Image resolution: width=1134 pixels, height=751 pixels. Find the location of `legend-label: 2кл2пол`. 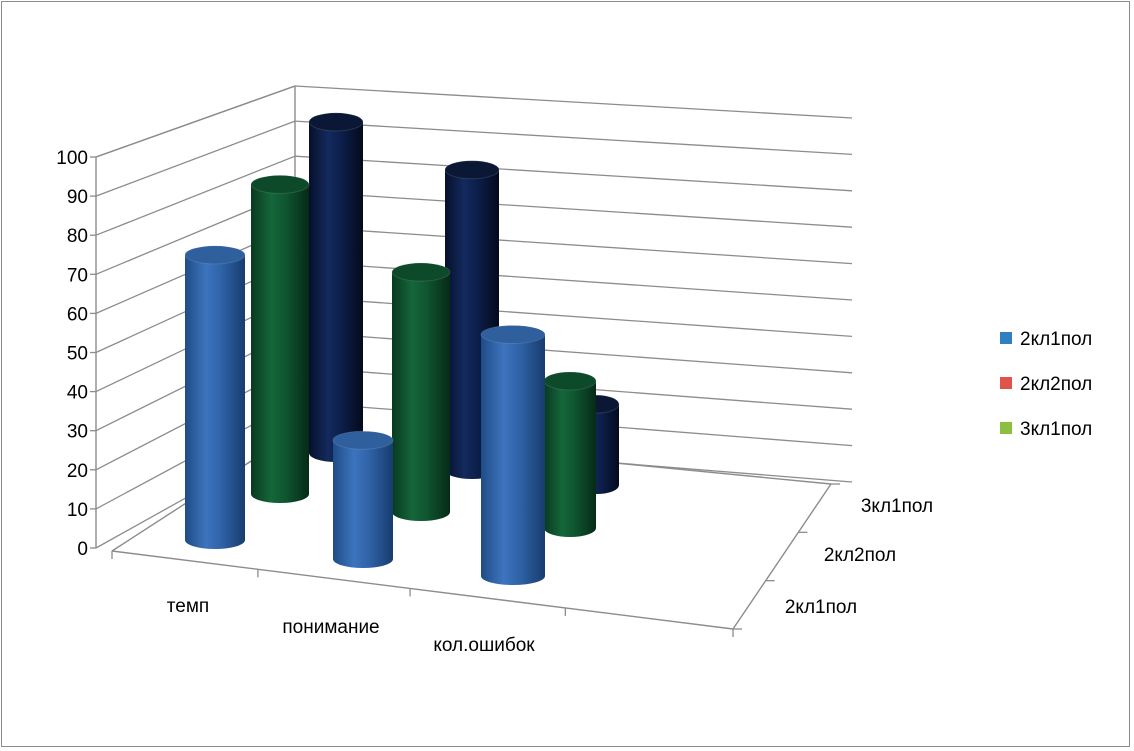

legend-label: 2кл2пол is located at coordinates (1056, 384).